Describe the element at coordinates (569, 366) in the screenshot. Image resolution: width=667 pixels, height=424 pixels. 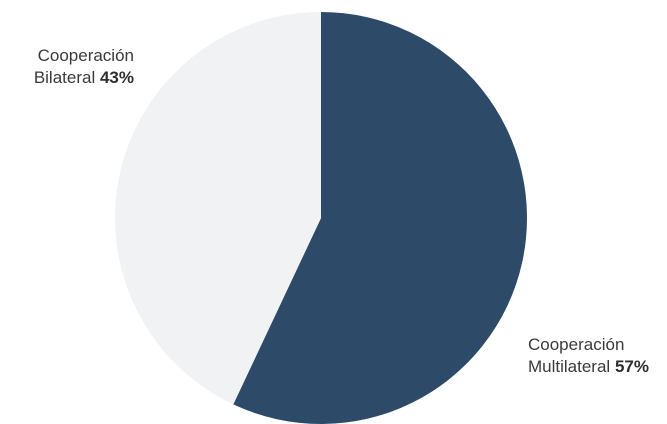
I see `slice-label-multilateral-name: Multilateral` at that location.